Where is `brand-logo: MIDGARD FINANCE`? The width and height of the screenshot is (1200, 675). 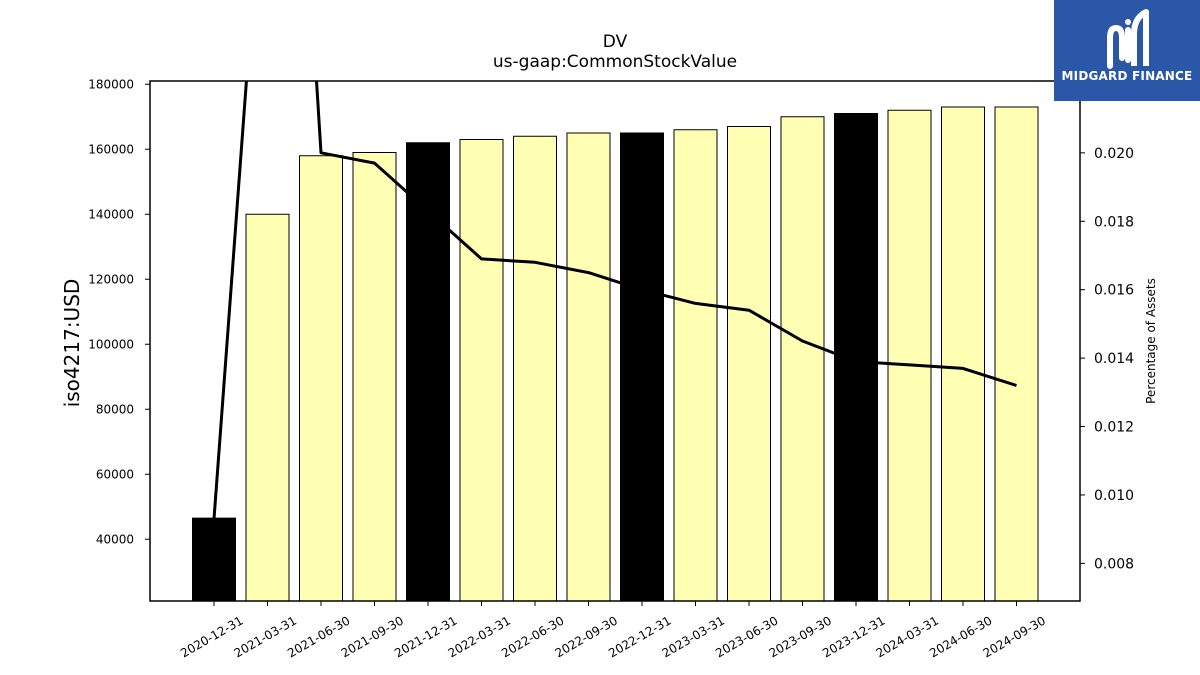 brand-logo: MIDGARD FINANCE is located at coordinates (1127, 50).